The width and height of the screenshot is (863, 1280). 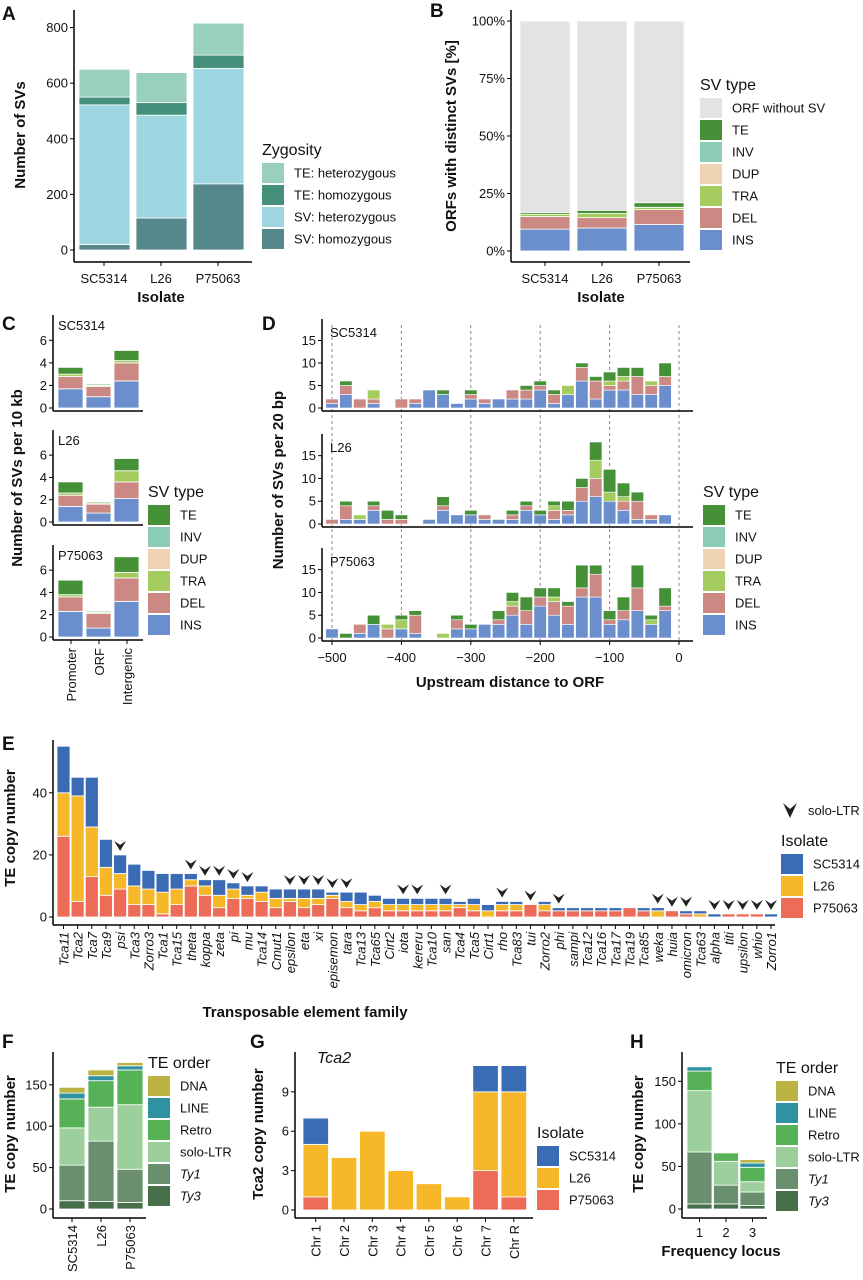 I want to click on panel-c-y-tick-label: 0, so click(x=43, y=408).